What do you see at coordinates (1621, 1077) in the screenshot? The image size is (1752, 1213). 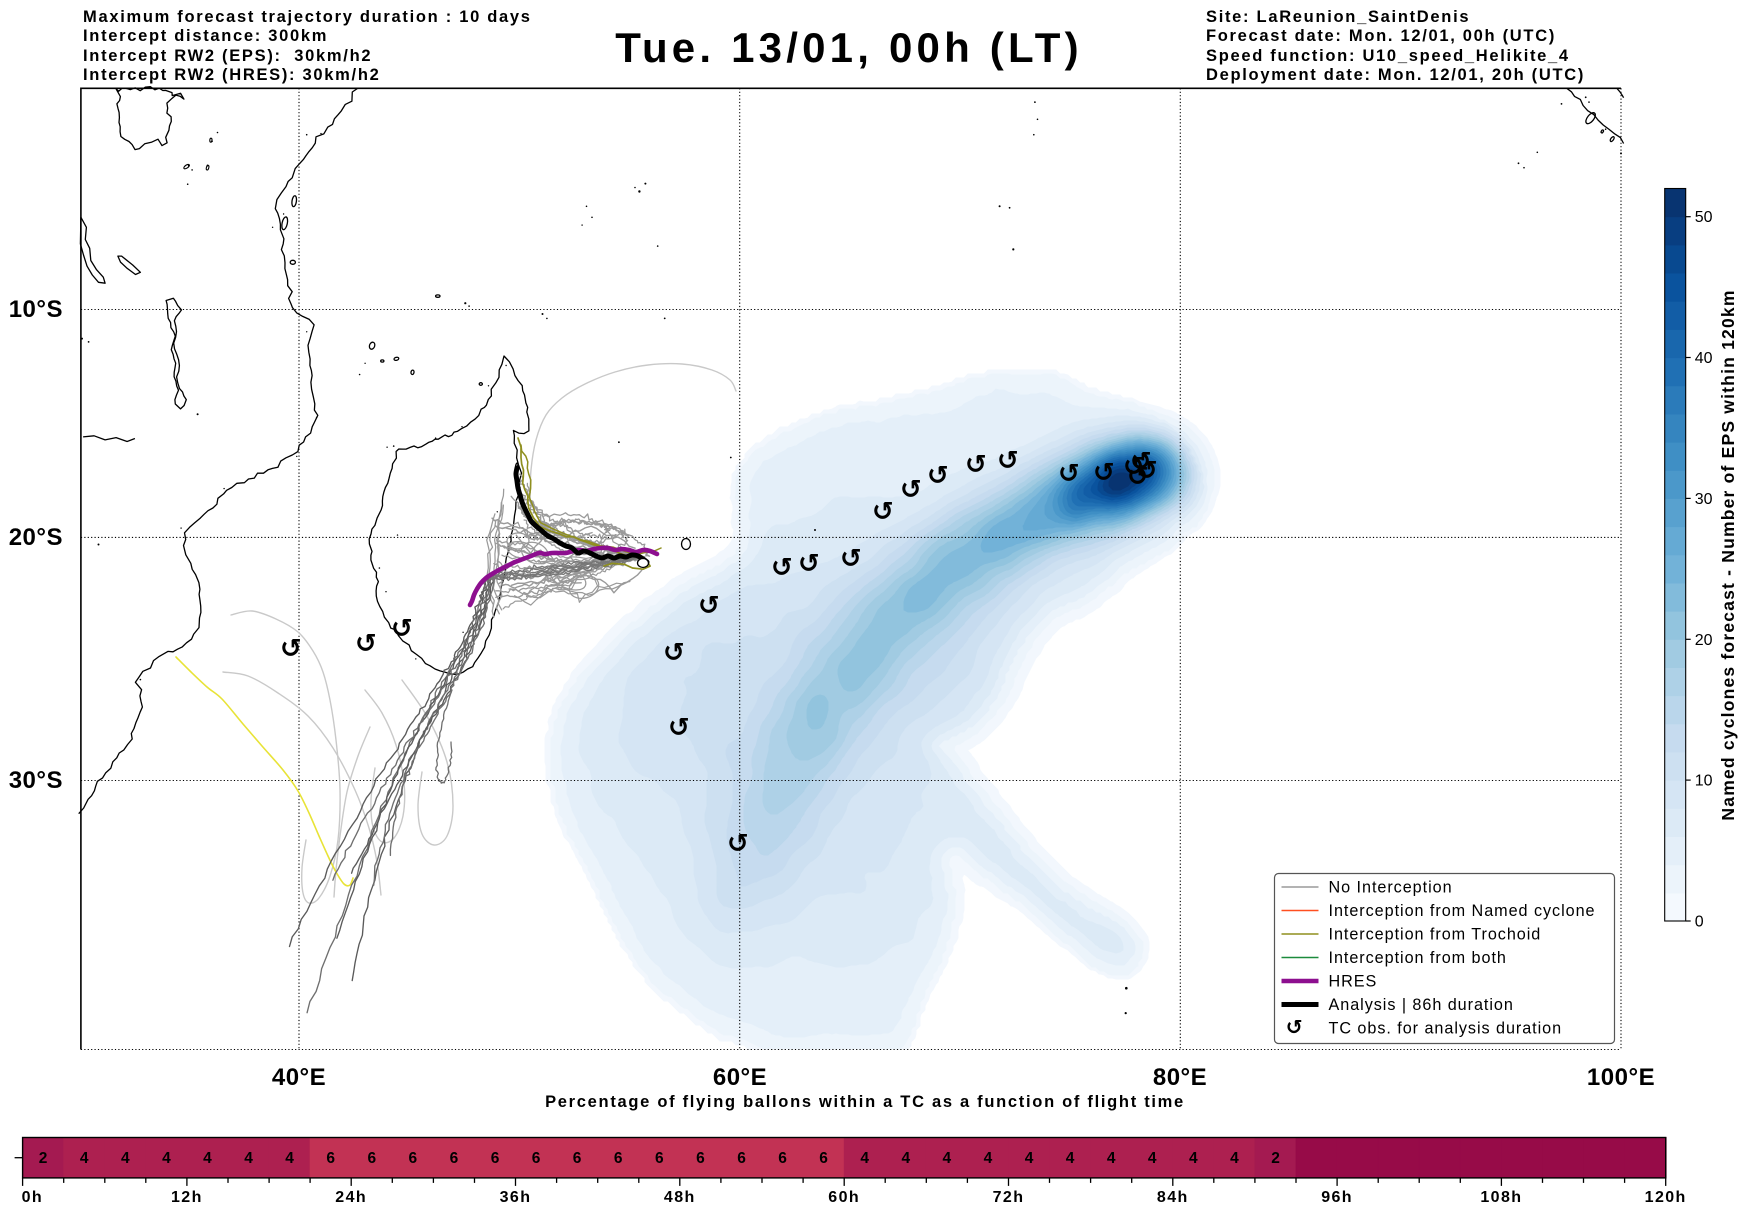 I see `svg-text: 100°E` at bounding box center [1621, 1077].